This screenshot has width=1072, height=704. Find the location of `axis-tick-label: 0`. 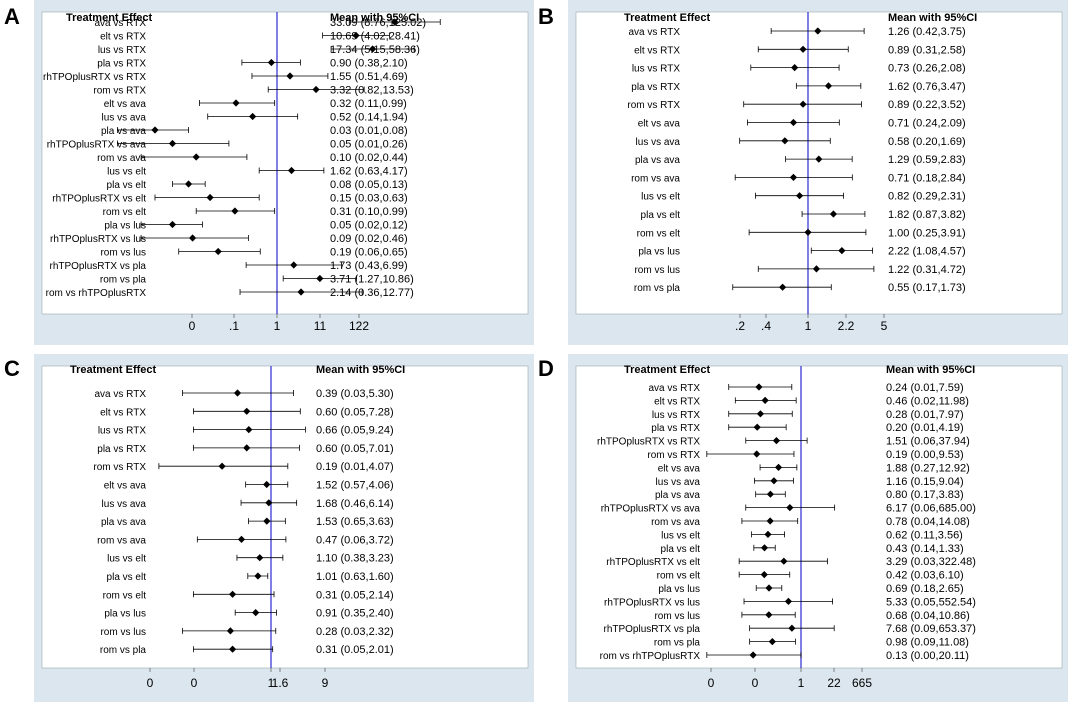

axis-tick-label: 0 is located at coordinates (150, 683).